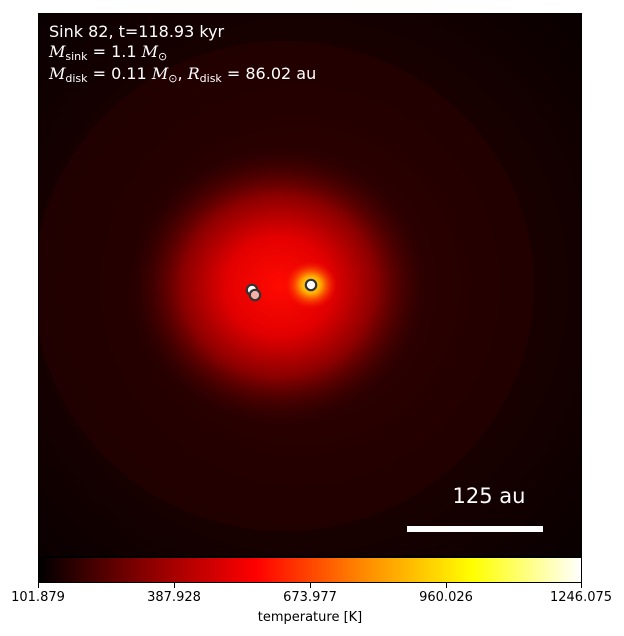  I want to click on sink-left-lower, so click(255, 295).